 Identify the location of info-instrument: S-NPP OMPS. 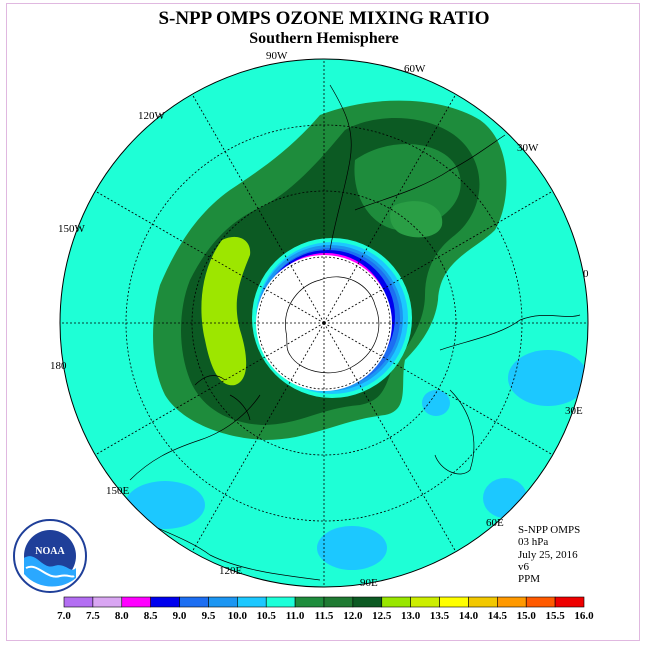
(549, 530).